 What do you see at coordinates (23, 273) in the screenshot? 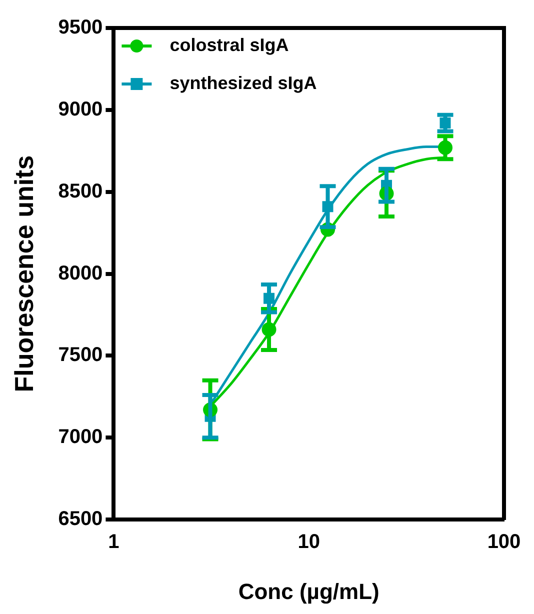
I see `y-axis-title: Fluorescence units` at bounding box center [23, 273].